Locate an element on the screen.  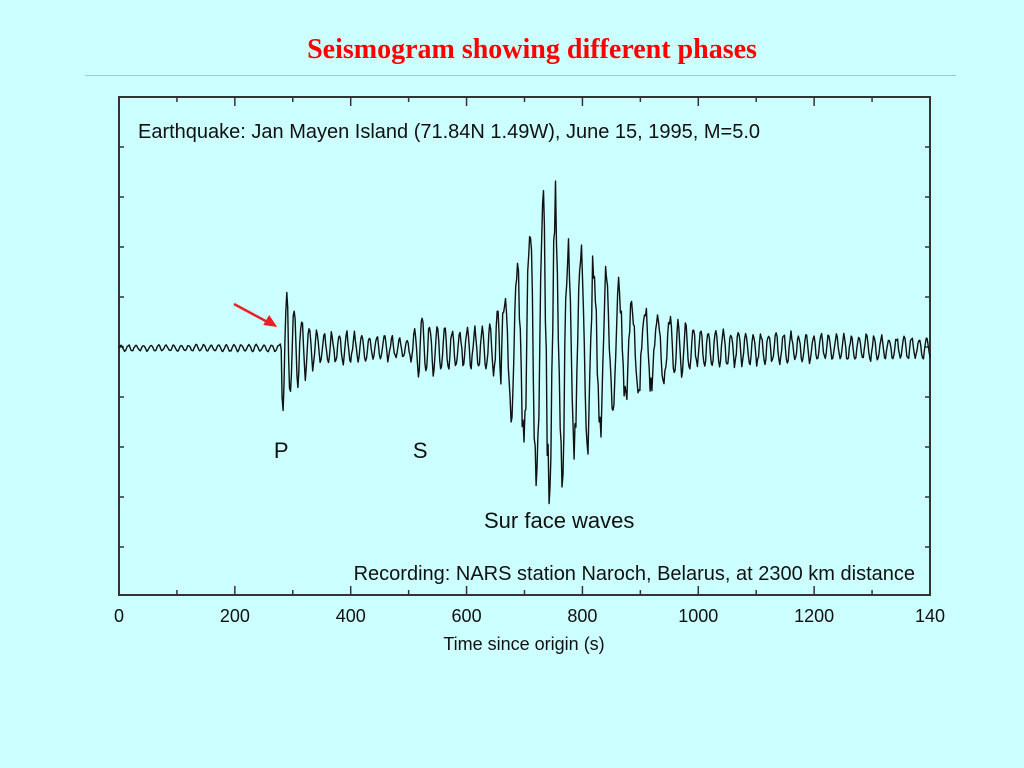
x-tick-label: 600 is located at coordinates (467, 616).